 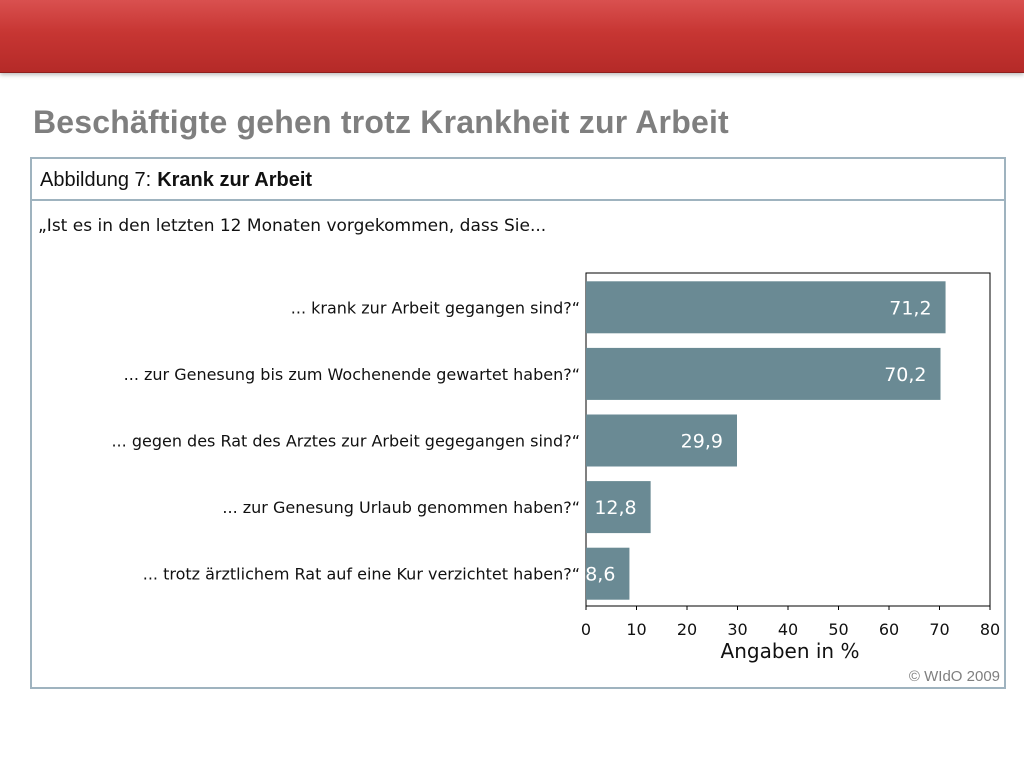 What do you see at coordinates (939, 629) in the screenshot?
I see `x-tick-label-70: 70` at bounding box center [939, 629].